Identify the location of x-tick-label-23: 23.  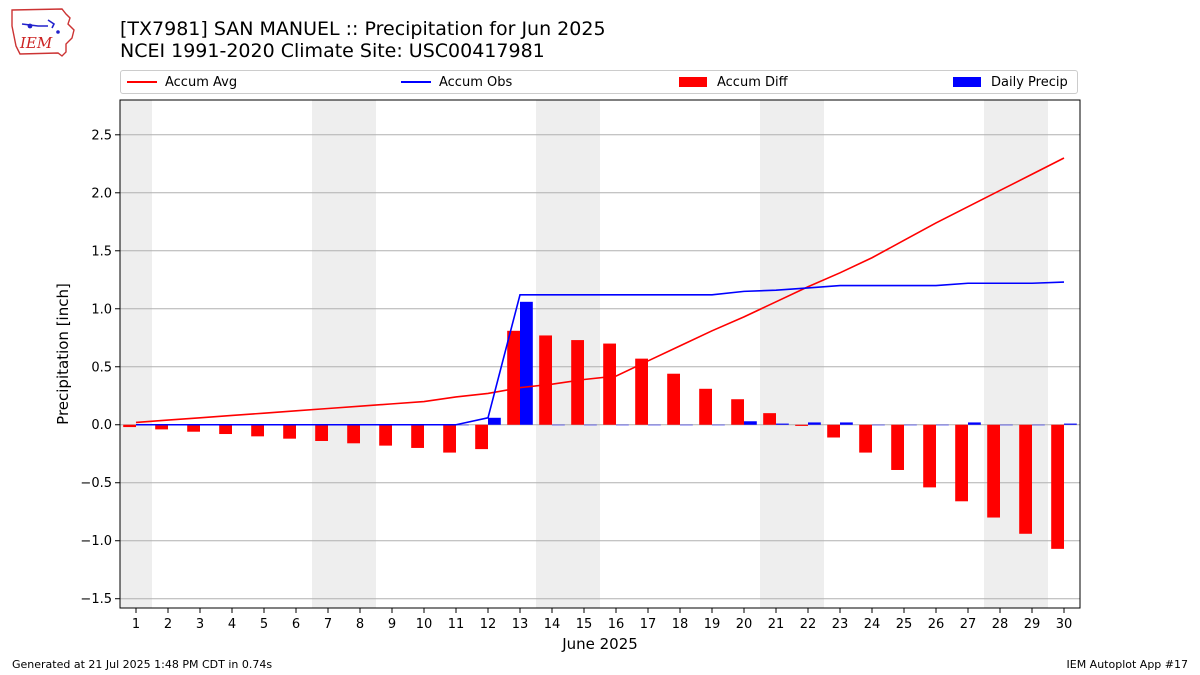
(840, 624).